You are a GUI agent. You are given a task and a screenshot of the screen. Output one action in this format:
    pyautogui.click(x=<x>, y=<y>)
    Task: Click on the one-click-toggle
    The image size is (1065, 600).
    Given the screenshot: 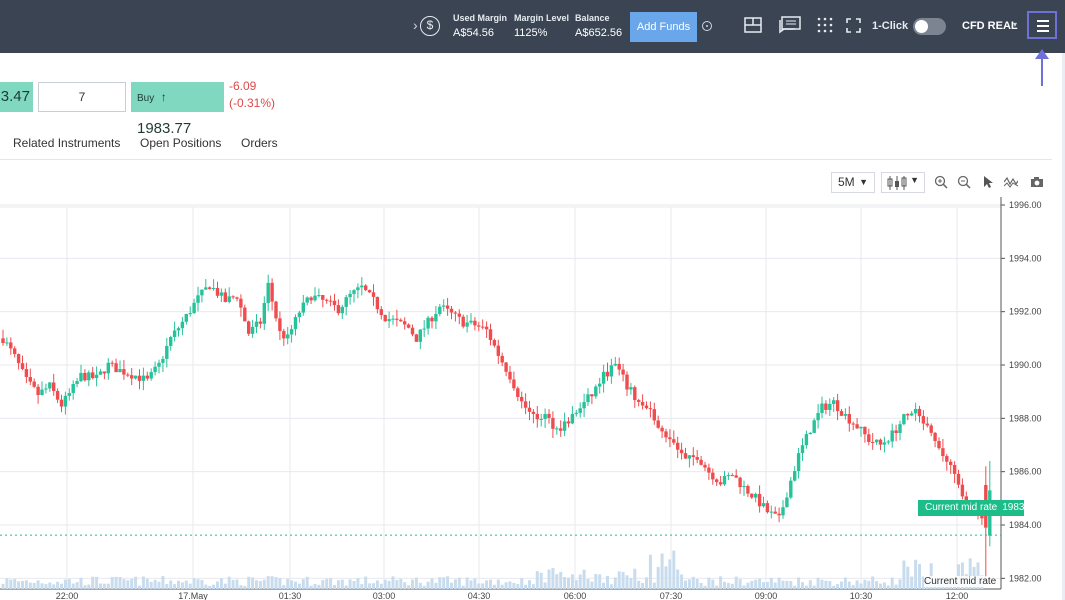 What is the action you would take?
    pyautogui.click(x=929, y=26)
    